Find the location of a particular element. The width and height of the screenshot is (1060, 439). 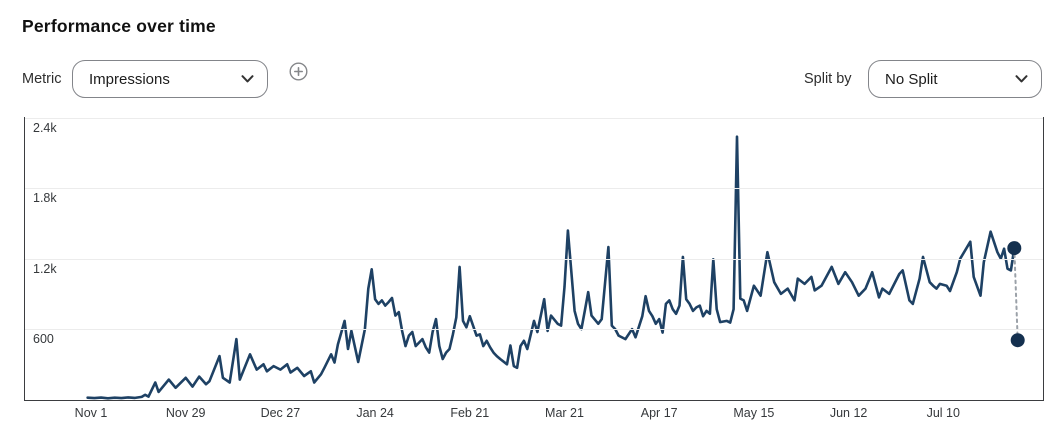

projection-connector is located at coordinates (1016, 294).